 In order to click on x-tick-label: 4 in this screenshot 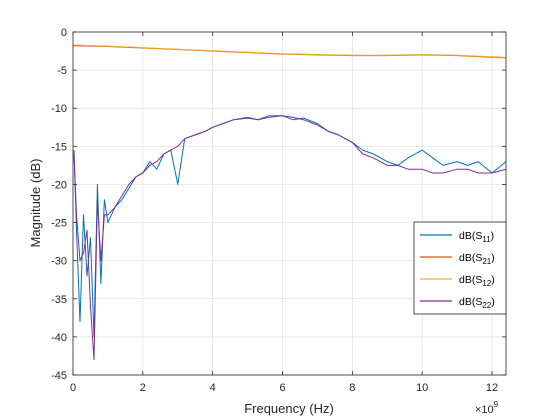, I will do `click(213, 388)`.